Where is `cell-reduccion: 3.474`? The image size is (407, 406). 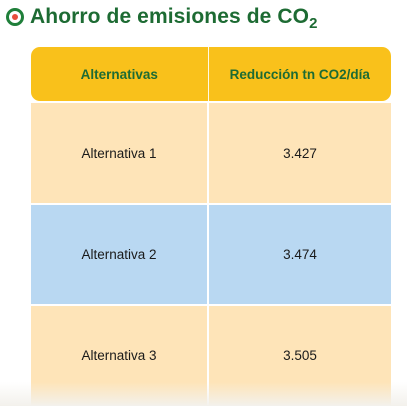 cell-reduccion: 3.474 is located at coordinates (300, 254).